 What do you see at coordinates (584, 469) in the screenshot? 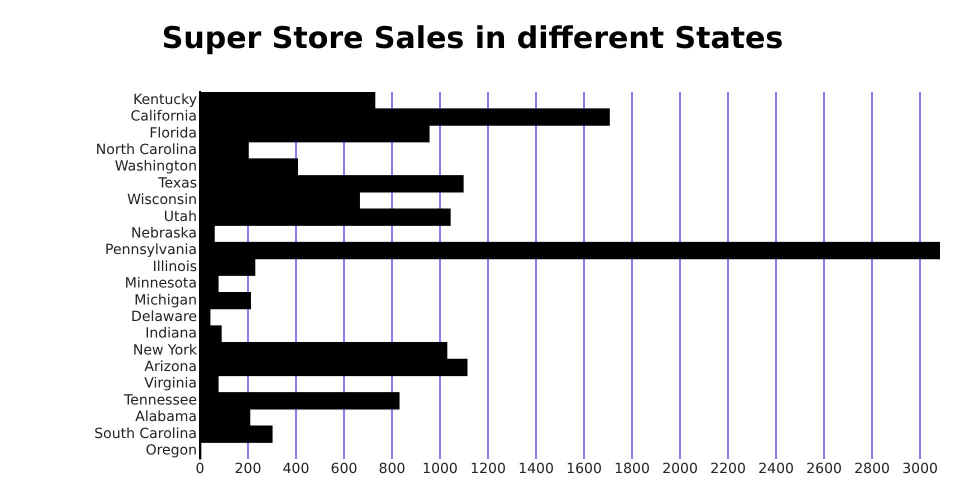
I see `x-tick-label: 1600` at bounding box center [584, 469].